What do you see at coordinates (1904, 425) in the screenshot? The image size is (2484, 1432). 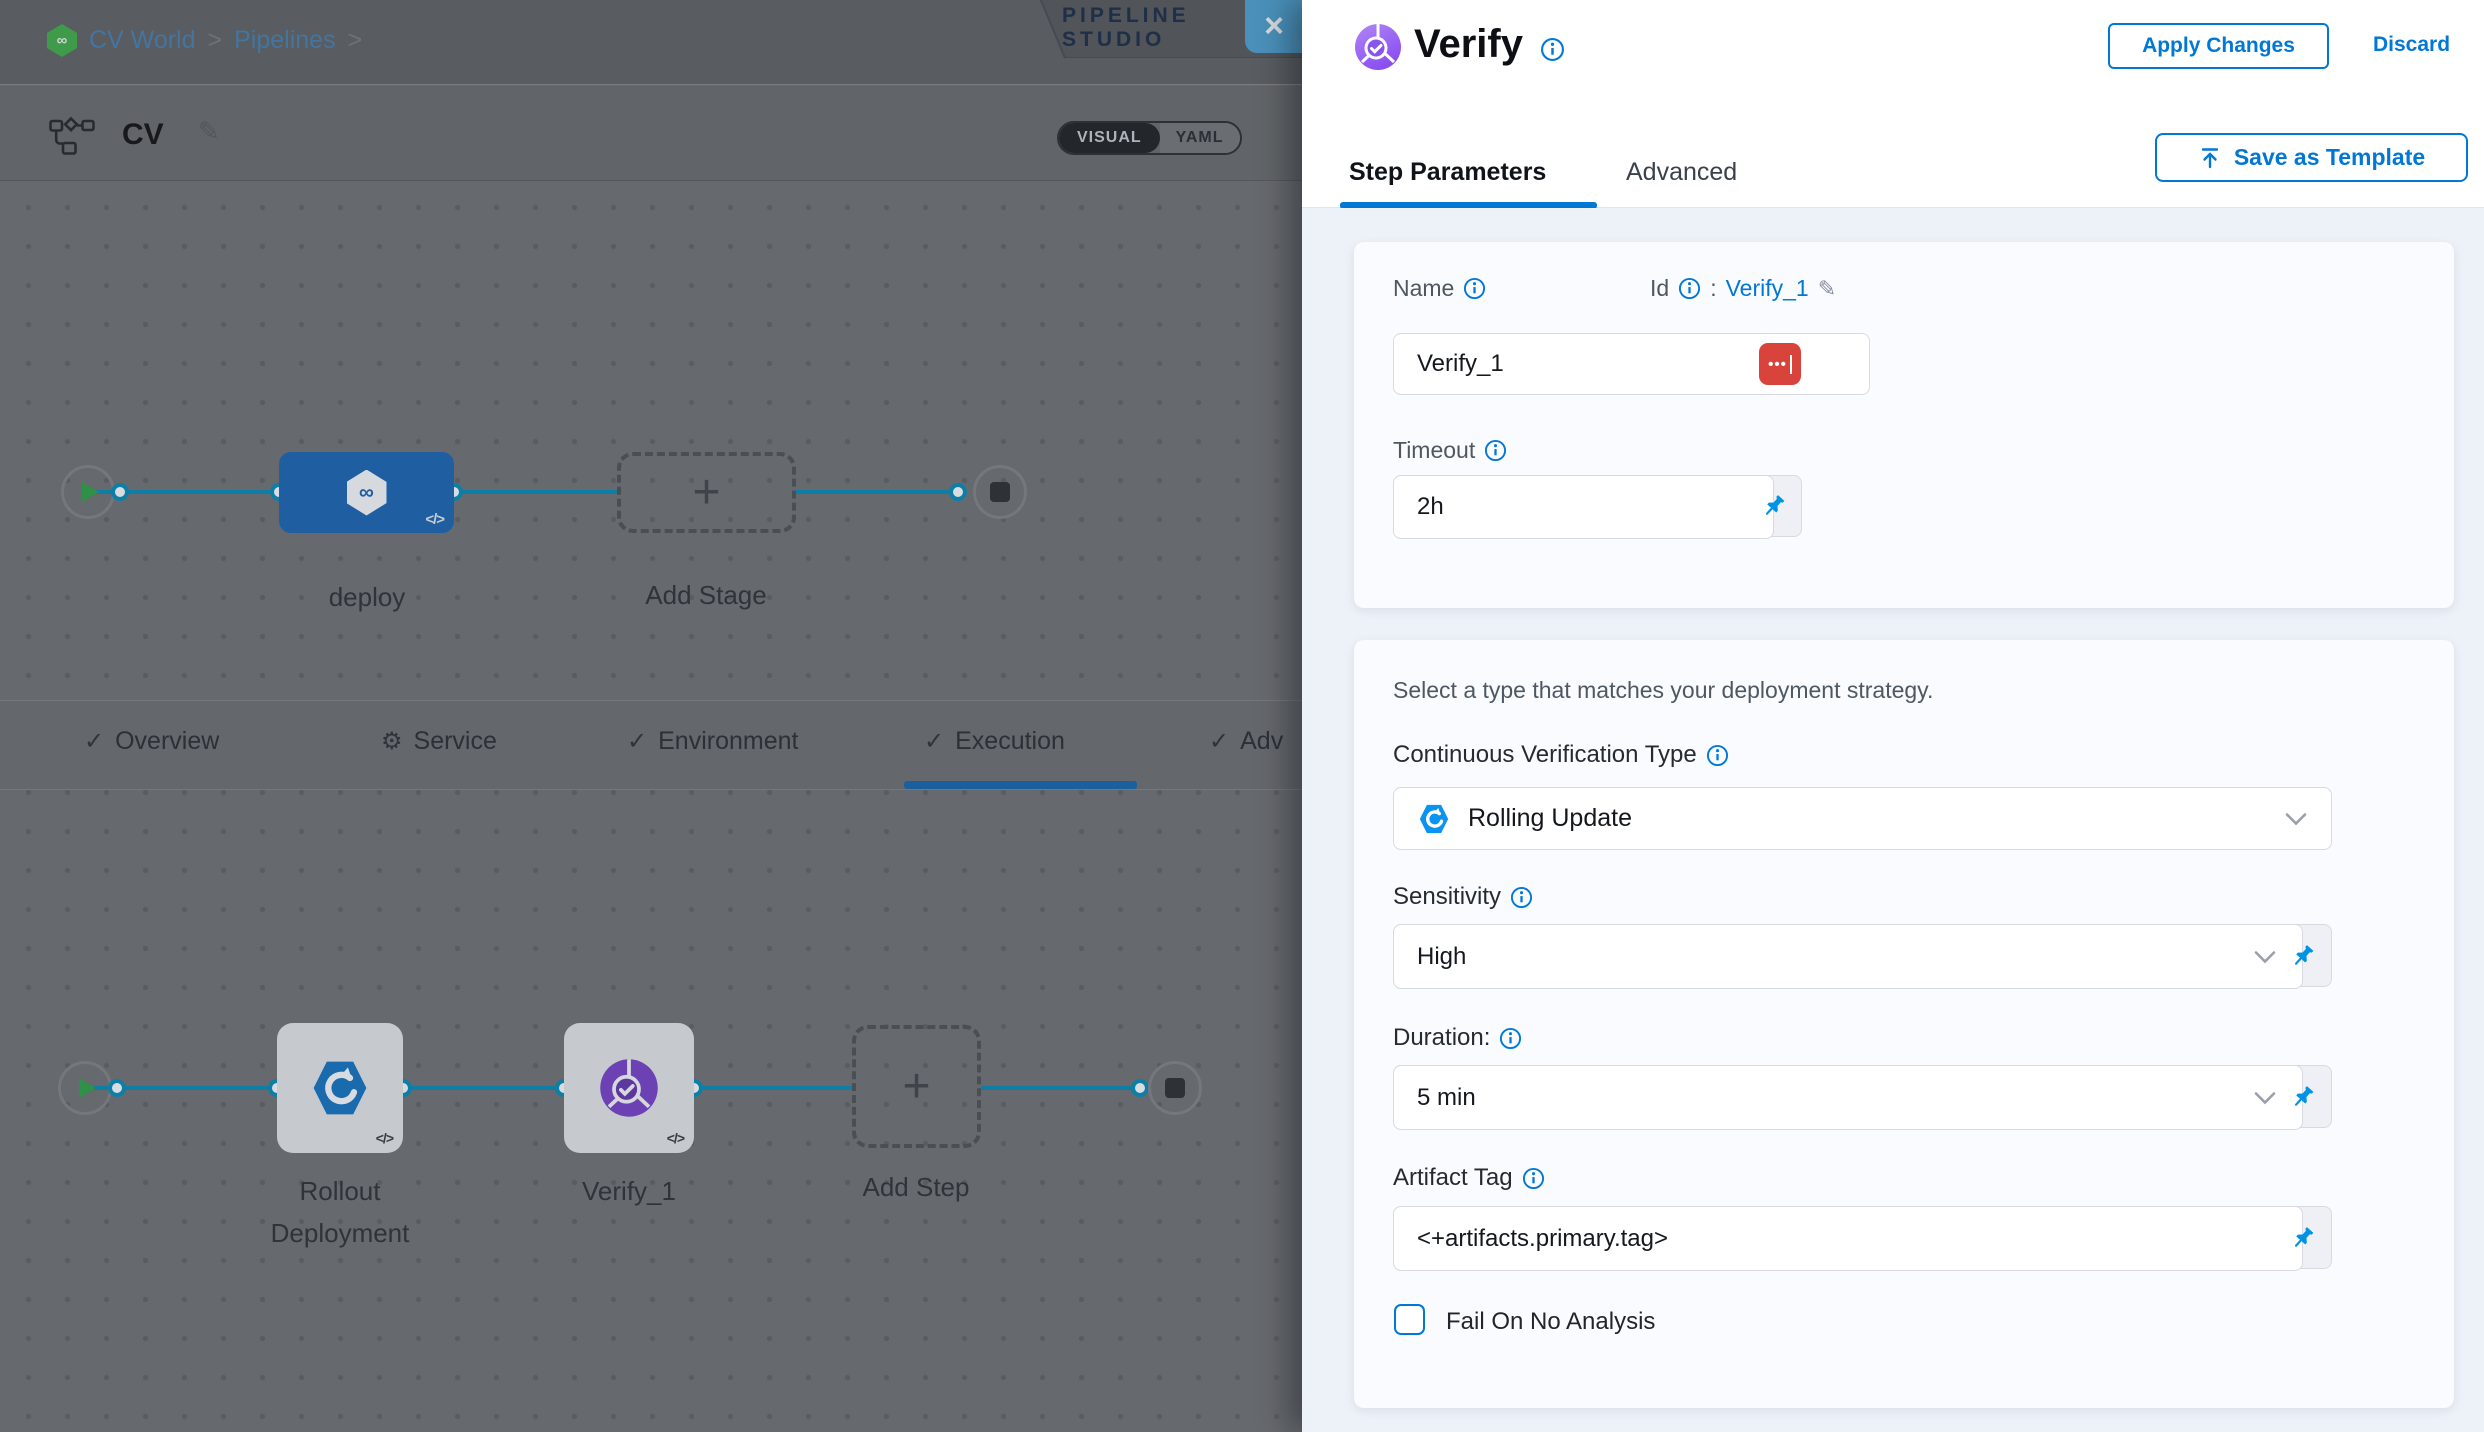 I see `name-timeout-card: Name Id : Verify_1 ✎ ••• Timeout` at bounding box center [1904, 425].